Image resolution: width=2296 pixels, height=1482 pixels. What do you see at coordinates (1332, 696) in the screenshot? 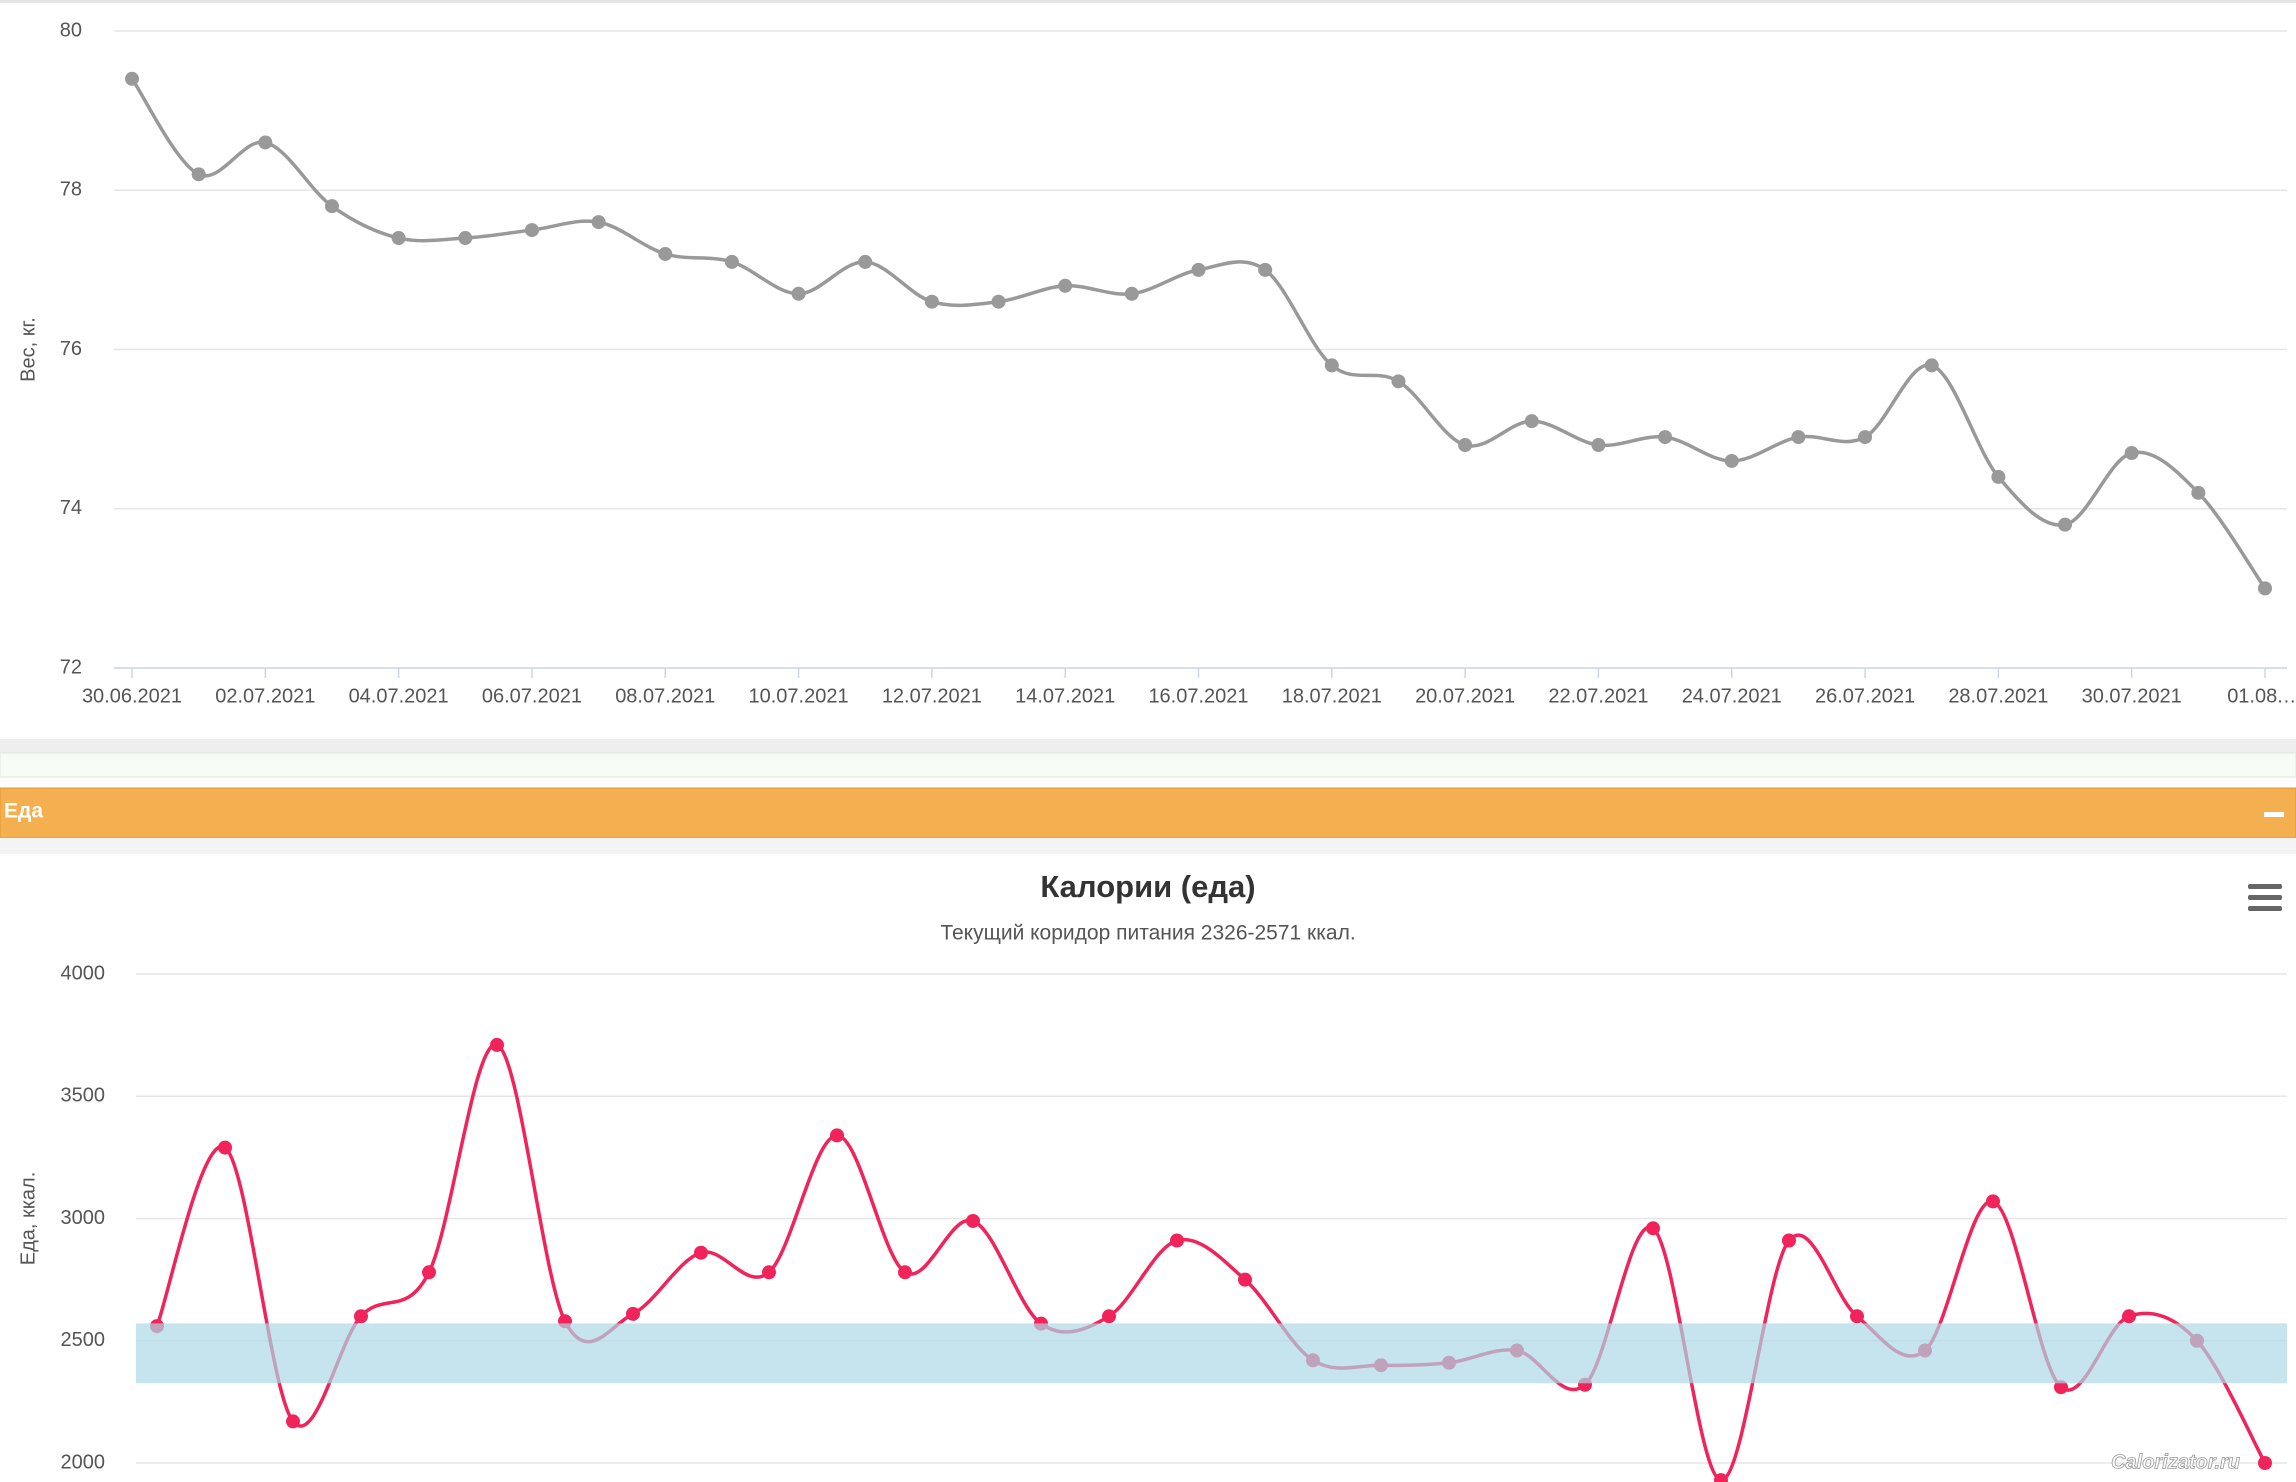
I see `x-tick-label: 18.07.2021` at bounding box center [1332, 696].